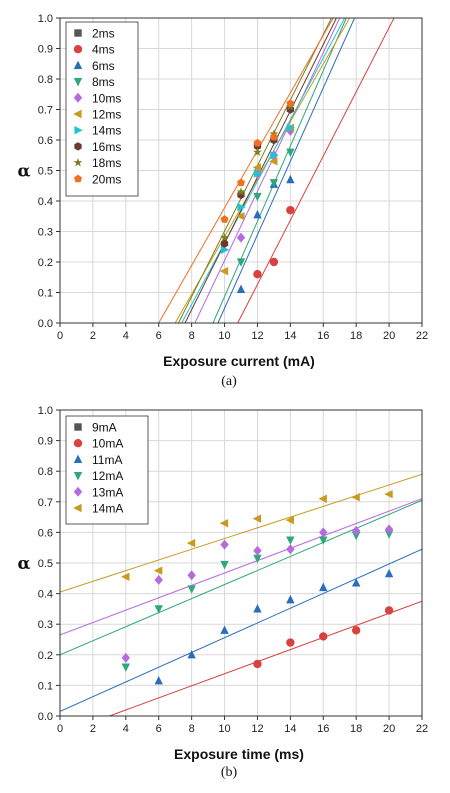 This screenshot has height=793, width=450. What do you see at coordinates (274, 626) in the screenshot?
I see `series-11mA` at bounding box center [274, 626].